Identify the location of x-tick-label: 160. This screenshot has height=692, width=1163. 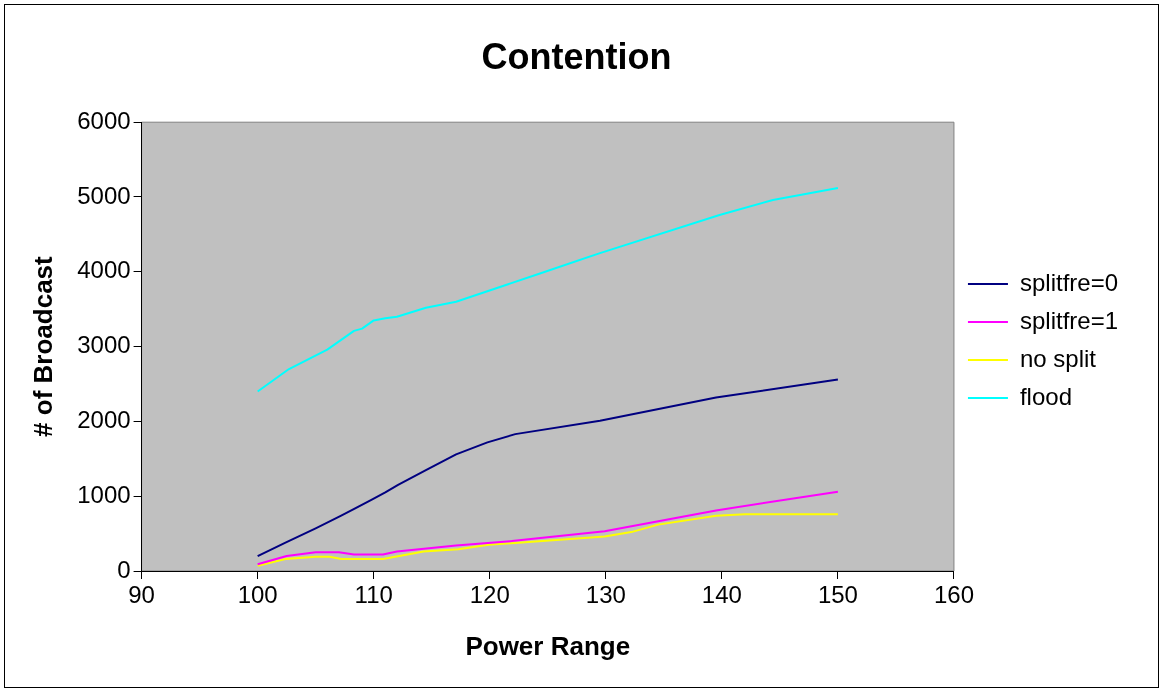
(953, 595).